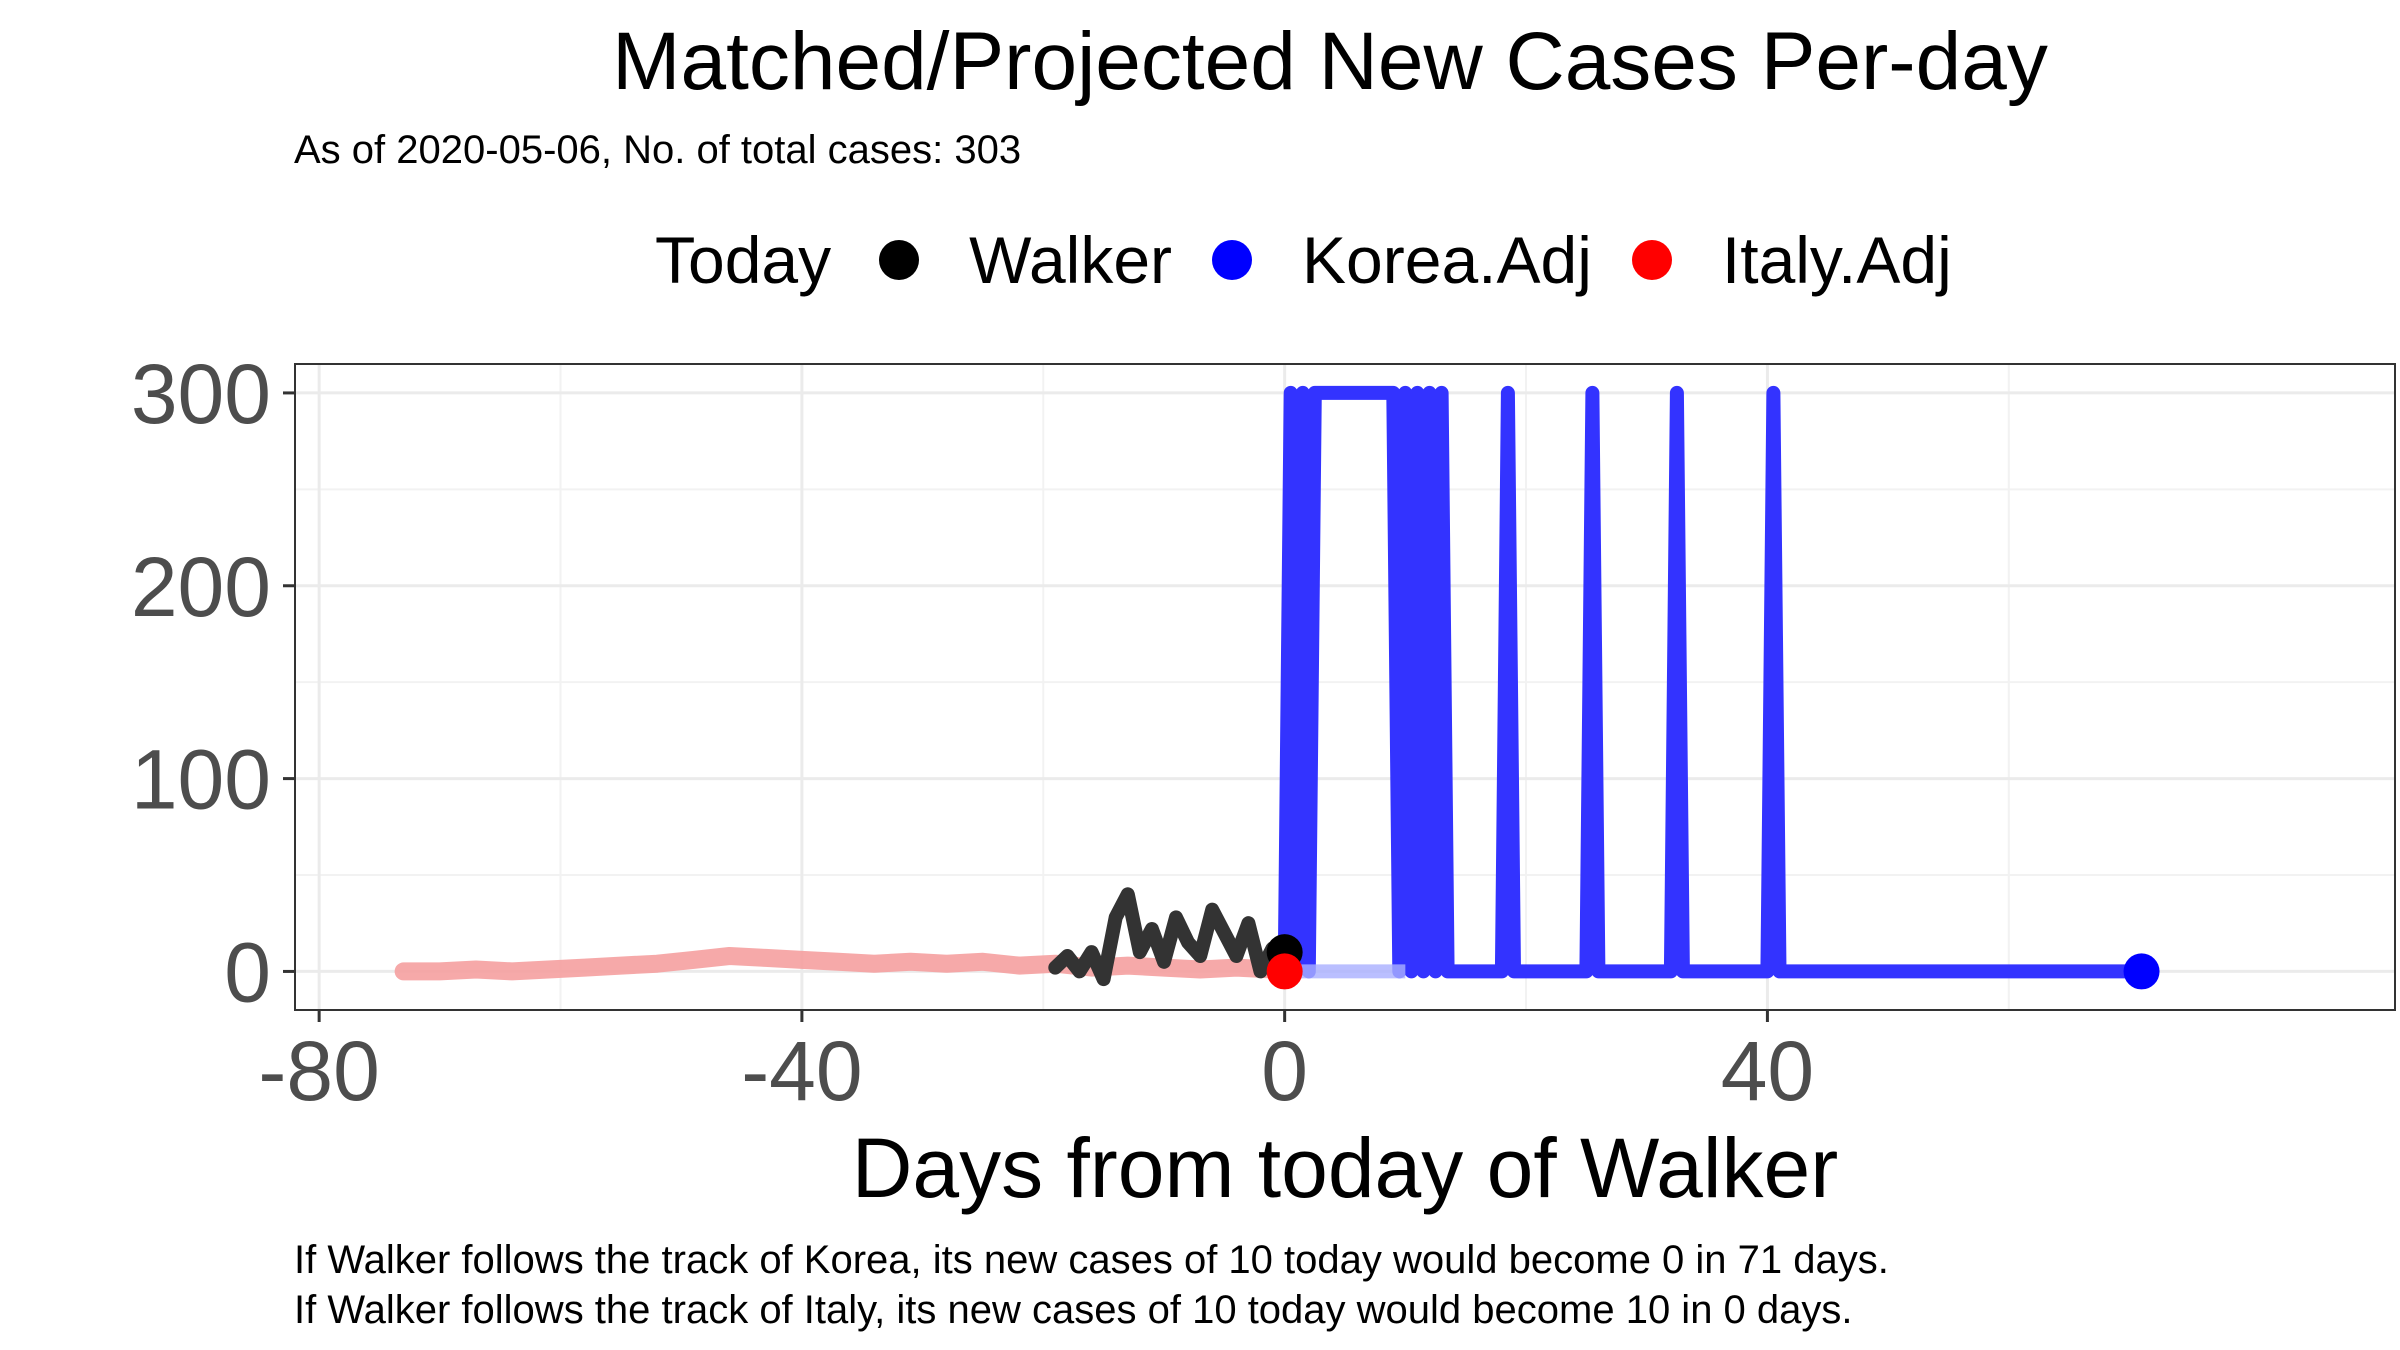  I want to click on legend-title: Today, so click(743, 260).